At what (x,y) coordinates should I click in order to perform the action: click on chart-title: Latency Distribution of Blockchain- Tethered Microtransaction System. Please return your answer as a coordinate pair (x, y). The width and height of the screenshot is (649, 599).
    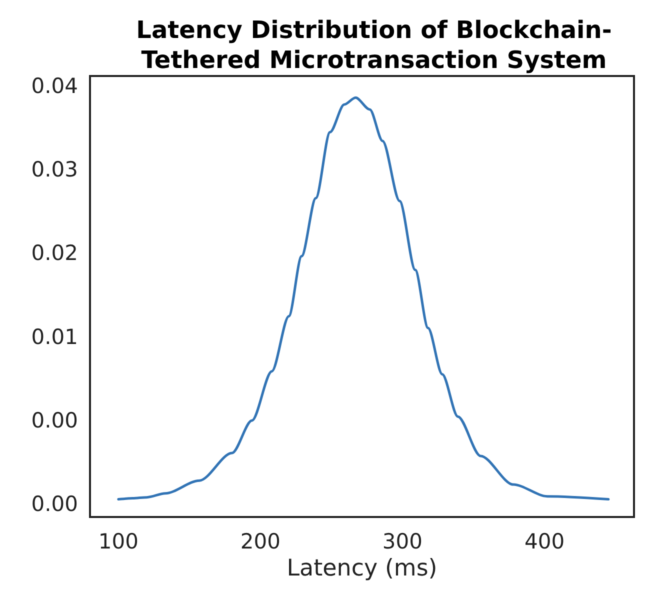
    Looking at the image, I should click on (374, 45).